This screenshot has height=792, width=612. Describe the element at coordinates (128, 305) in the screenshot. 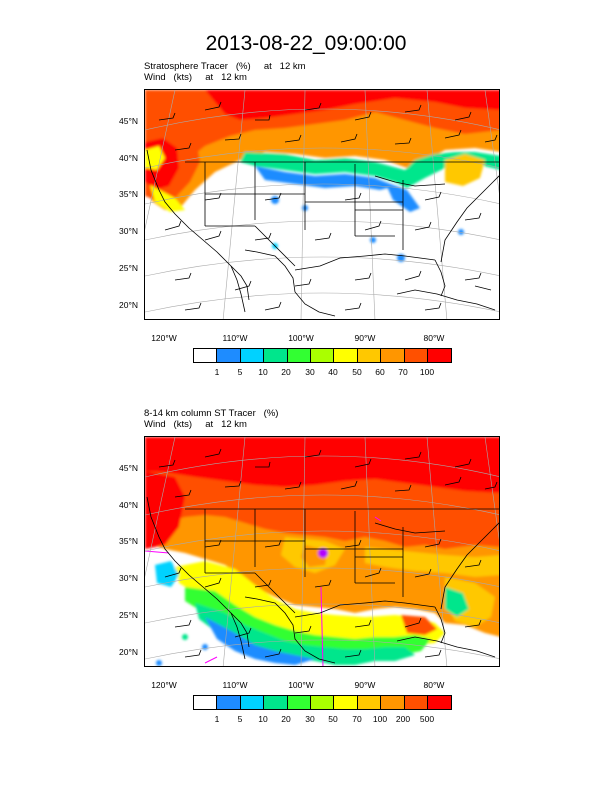

I see `top-lat-label: 20°N` at that location.